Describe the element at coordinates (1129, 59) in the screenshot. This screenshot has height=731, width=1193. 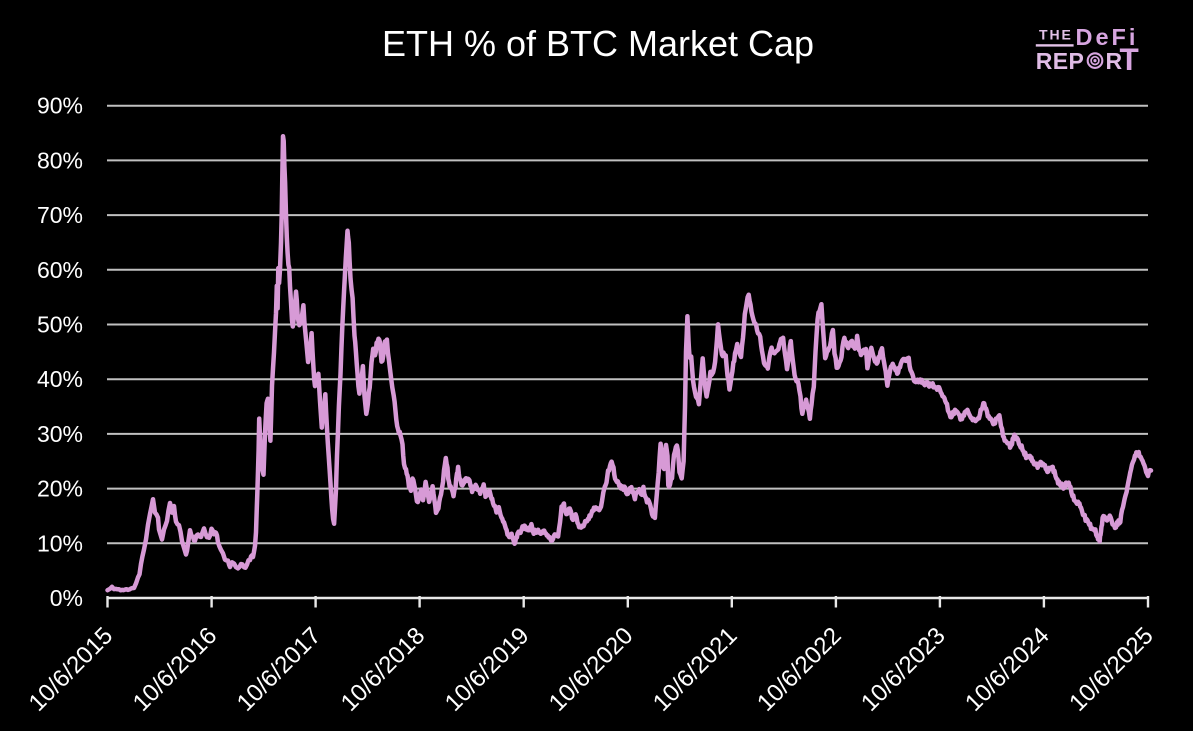
I see `svg-text: T` at that location.